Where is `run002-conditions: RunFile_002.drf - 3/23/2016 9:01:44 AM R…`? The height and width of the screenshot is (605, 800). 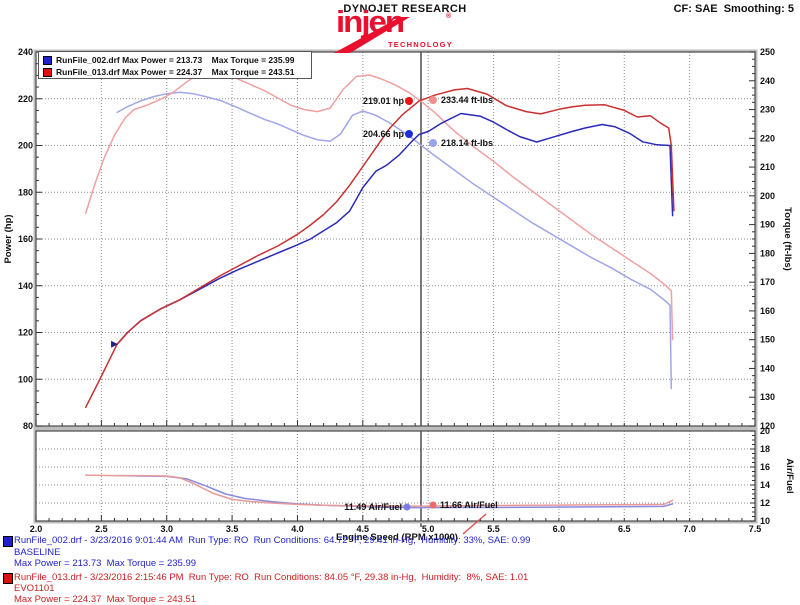 run002-conditions: RunFile_002.drf - 3/23/2016 9:01:44 AM R… is located at coordinates (272, 540).